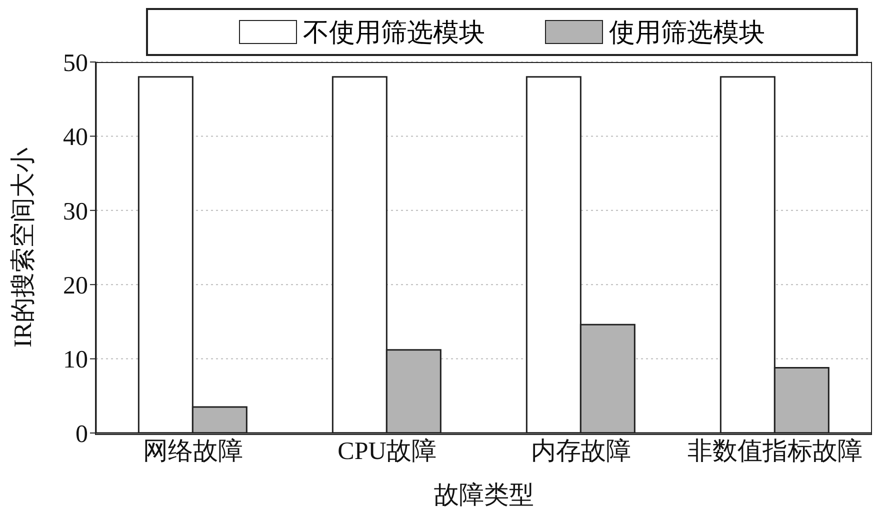  I want to click on y-tick-label: 40, so click(75, 138).